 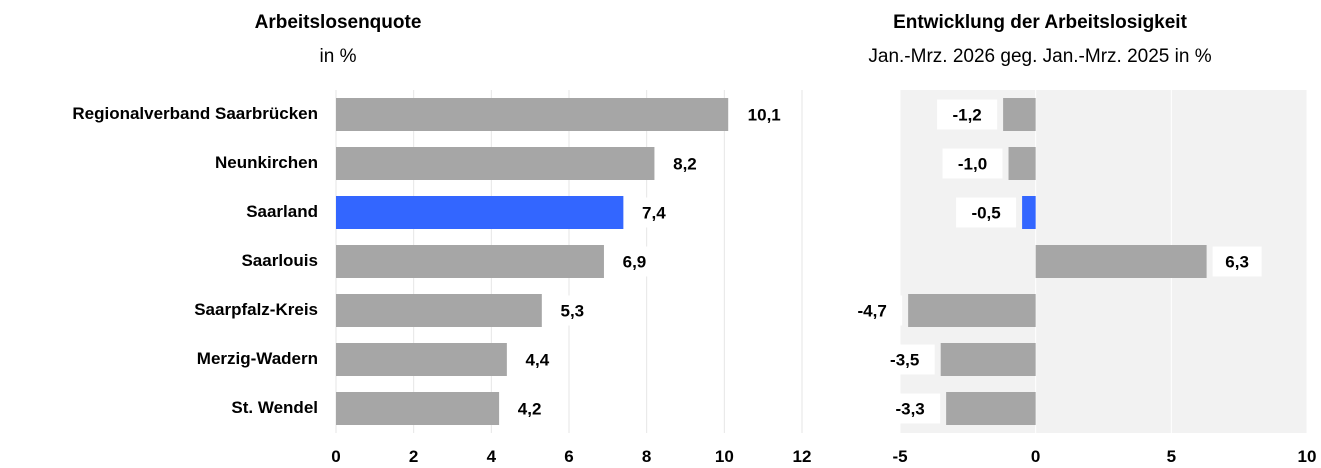 I want to click on tick-label: 6, so click(x=568, y=456).